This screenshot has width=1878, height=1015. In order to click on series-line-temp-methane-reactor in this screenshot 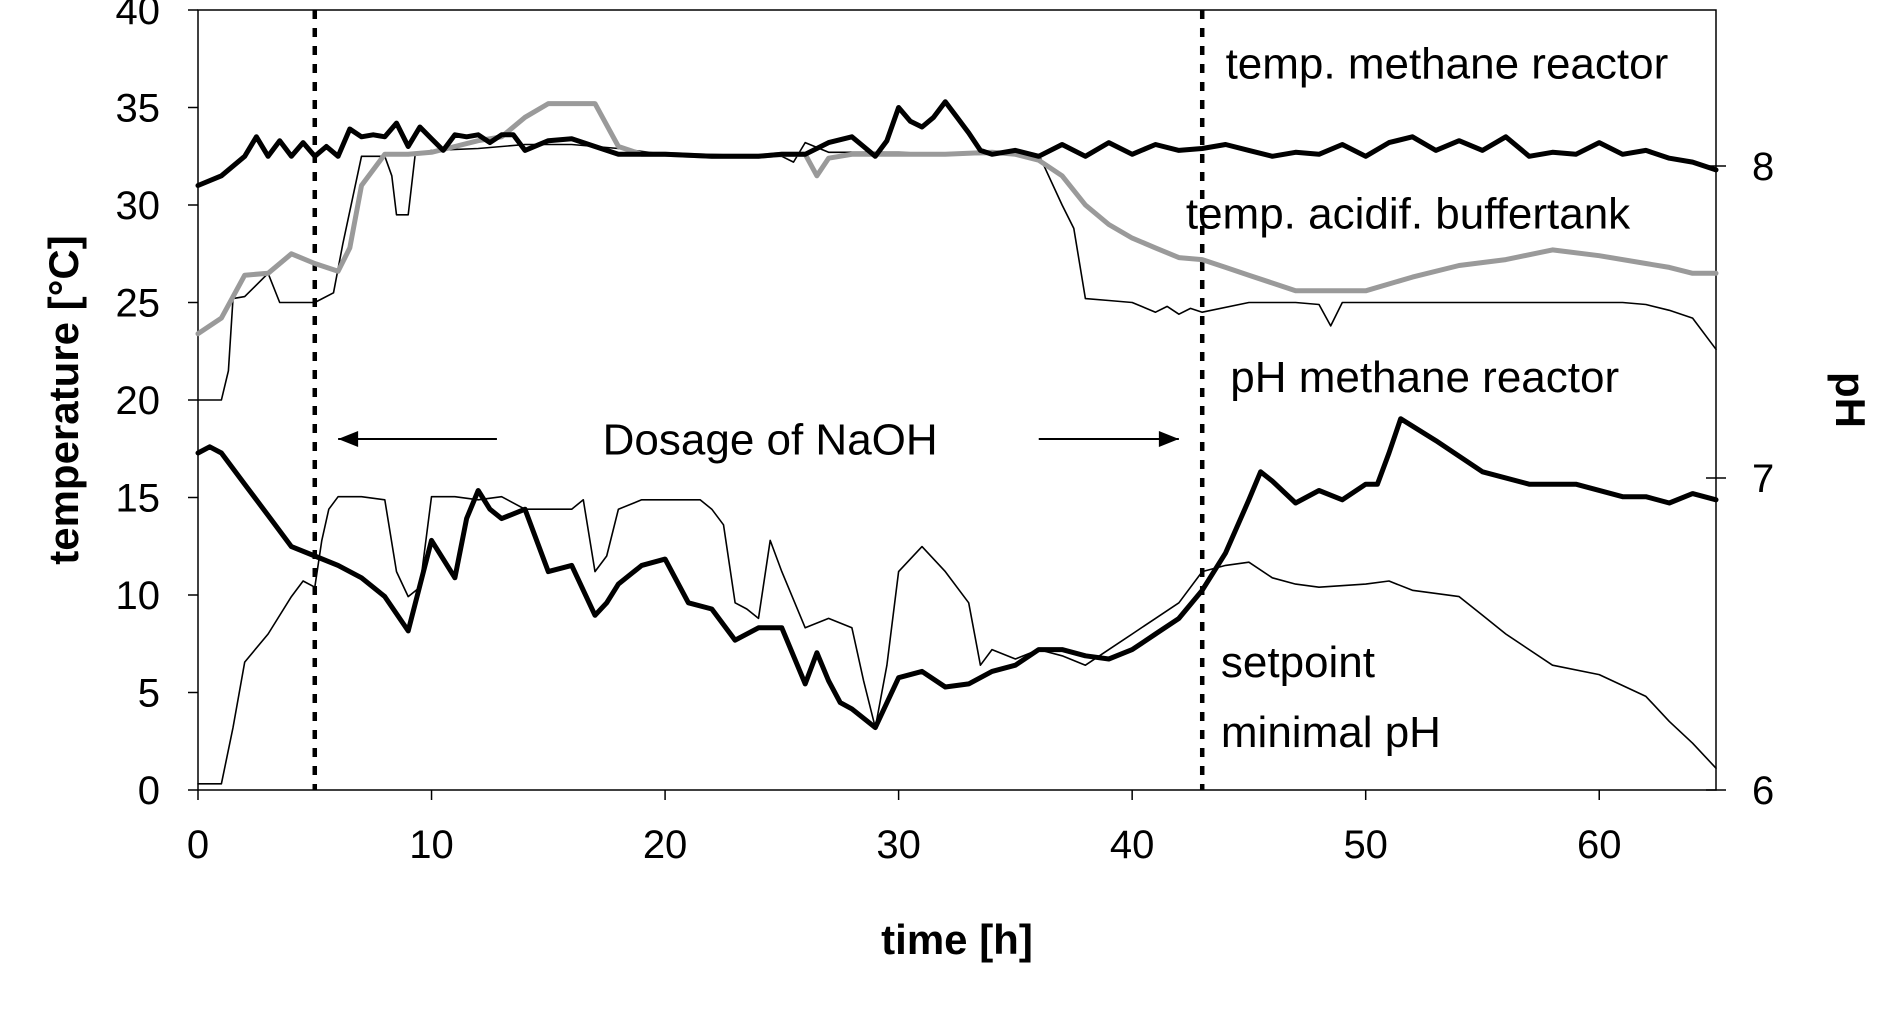, I will do `click(957, 143)`.